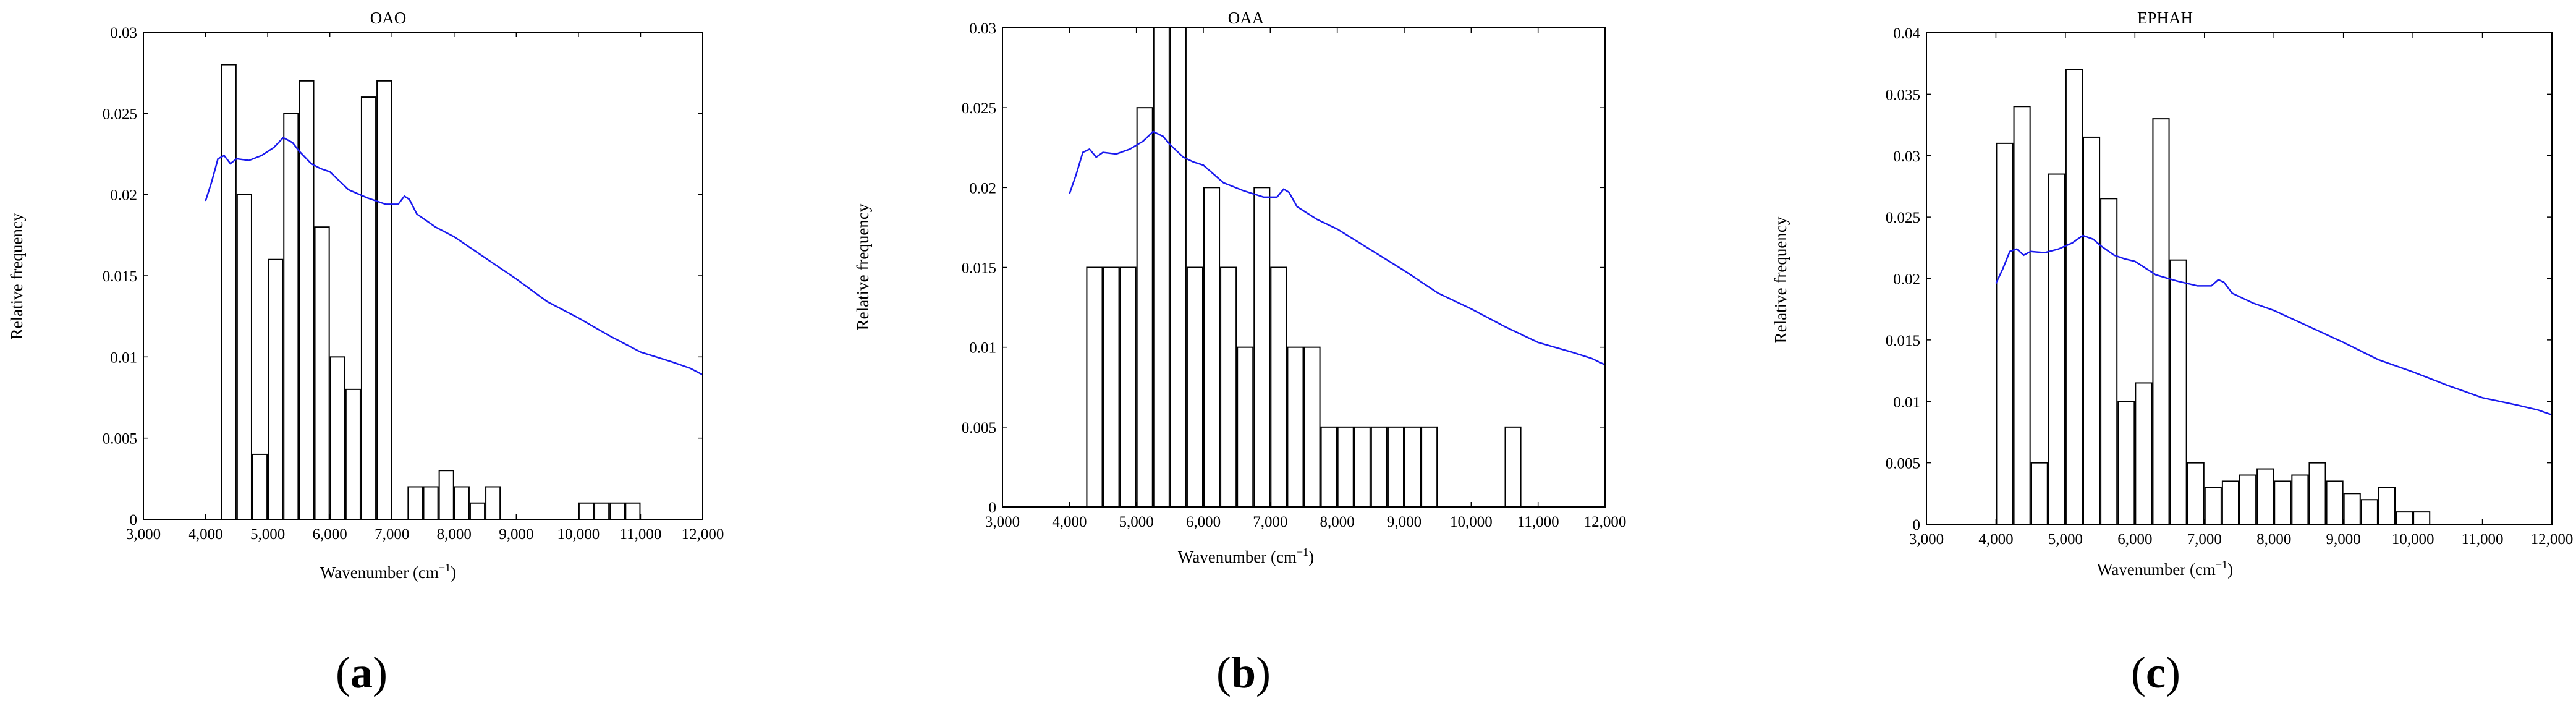 Image resolution: width=2576 pixels, height=706 pixels. Describe the element at coordinates (388, 18) in the screenshot. I see `chart-title-a: OAO` at that location.